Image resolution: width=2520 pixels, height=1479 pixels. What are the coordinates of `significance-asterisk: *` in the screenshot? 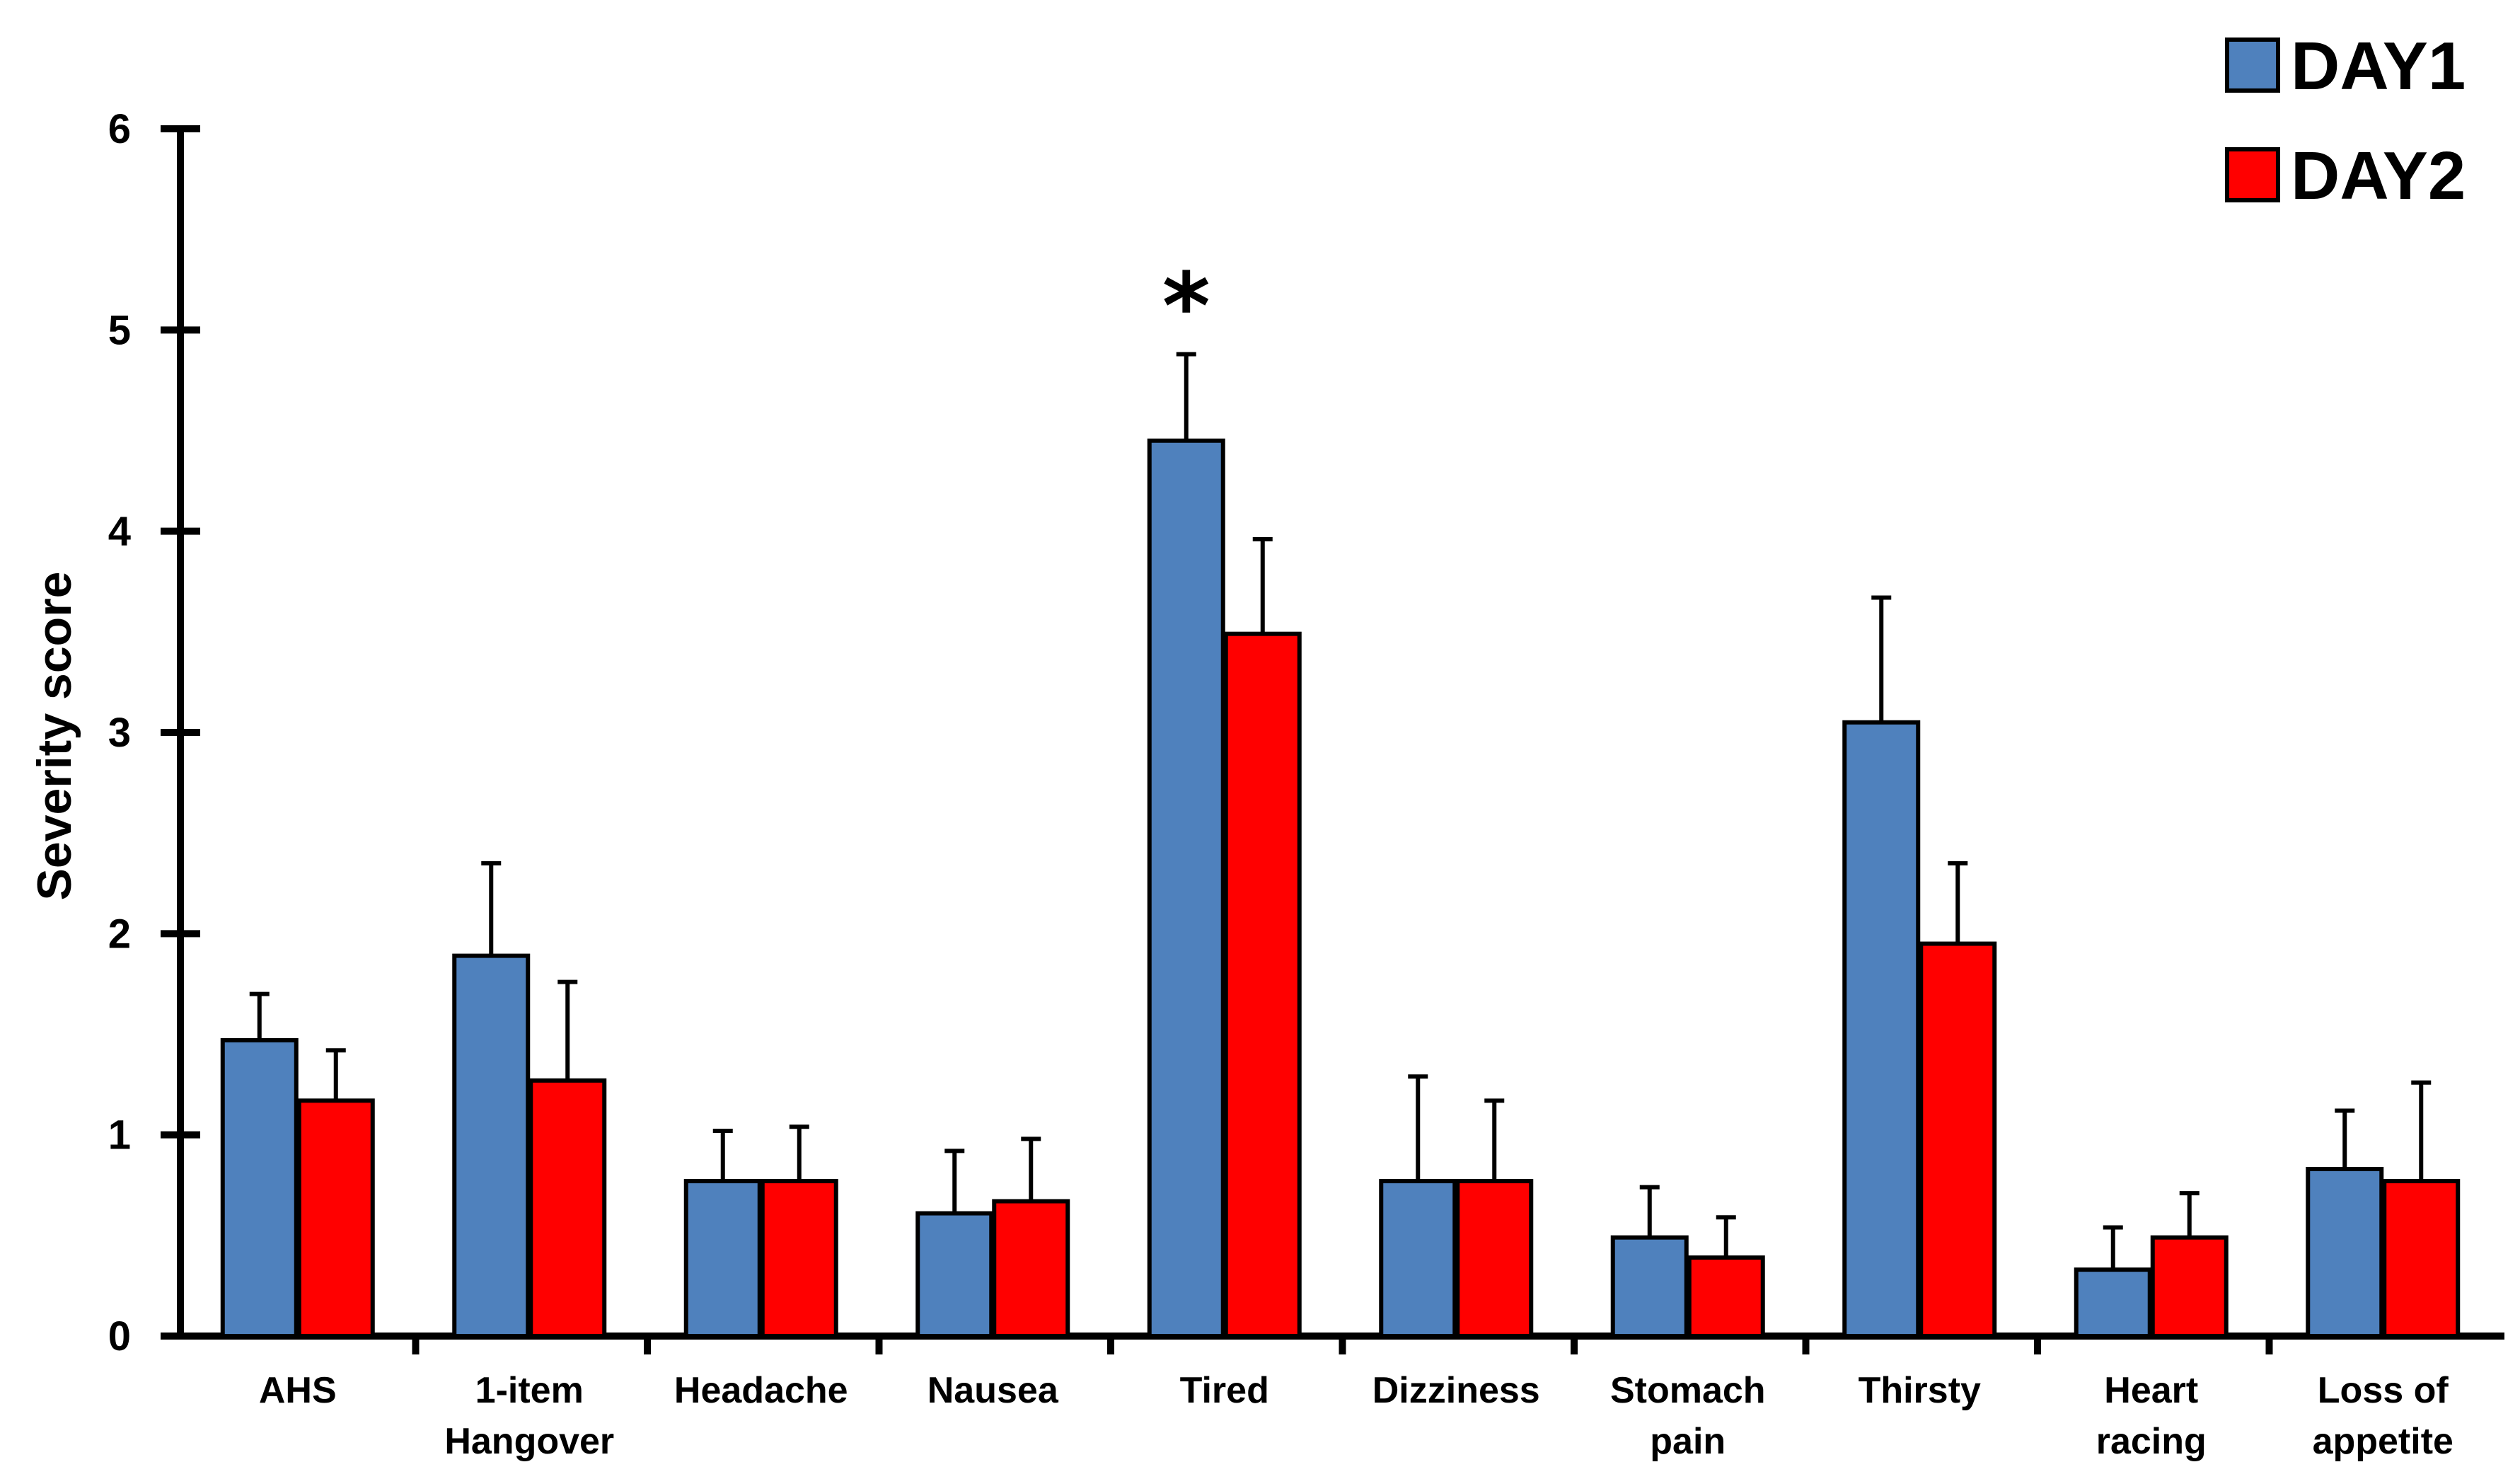 It's located at (1186, 306).